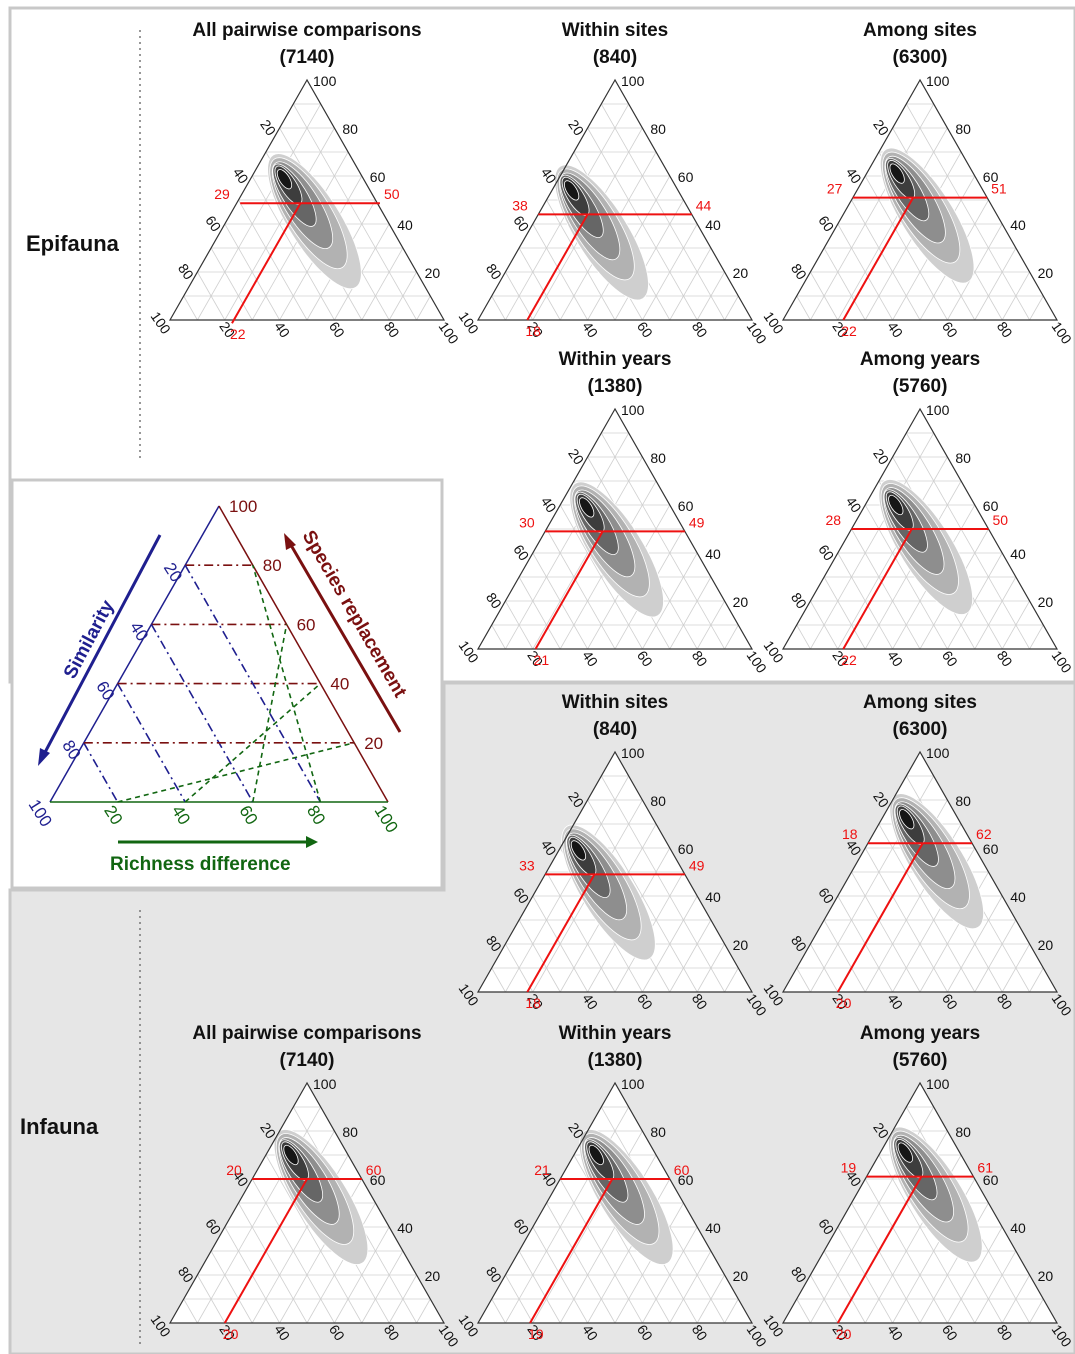 This screenshot has height=1354, width=1075. I want to click on panel-title: Among years, so click(920, 359).